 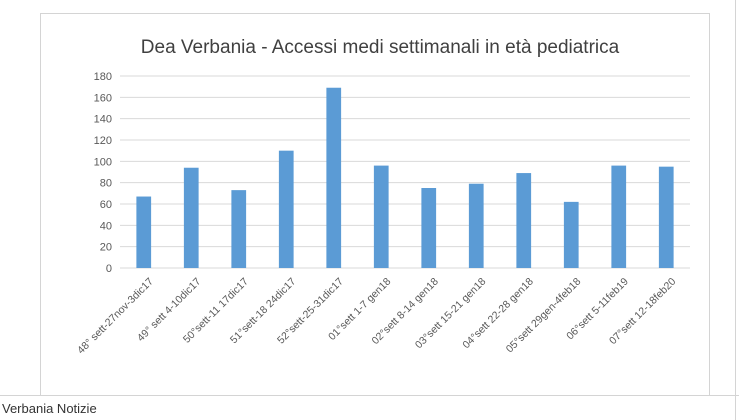 I want to click on page-divider, so click(x=369, y=395).